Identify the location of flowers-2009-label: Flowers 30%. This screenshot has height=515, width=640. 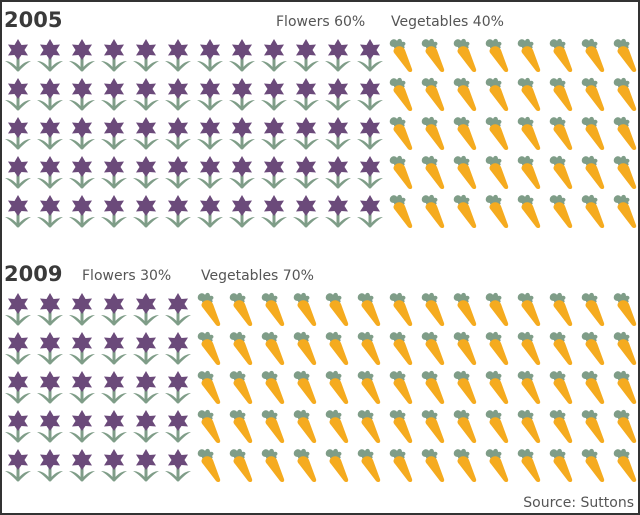
(127, 276).